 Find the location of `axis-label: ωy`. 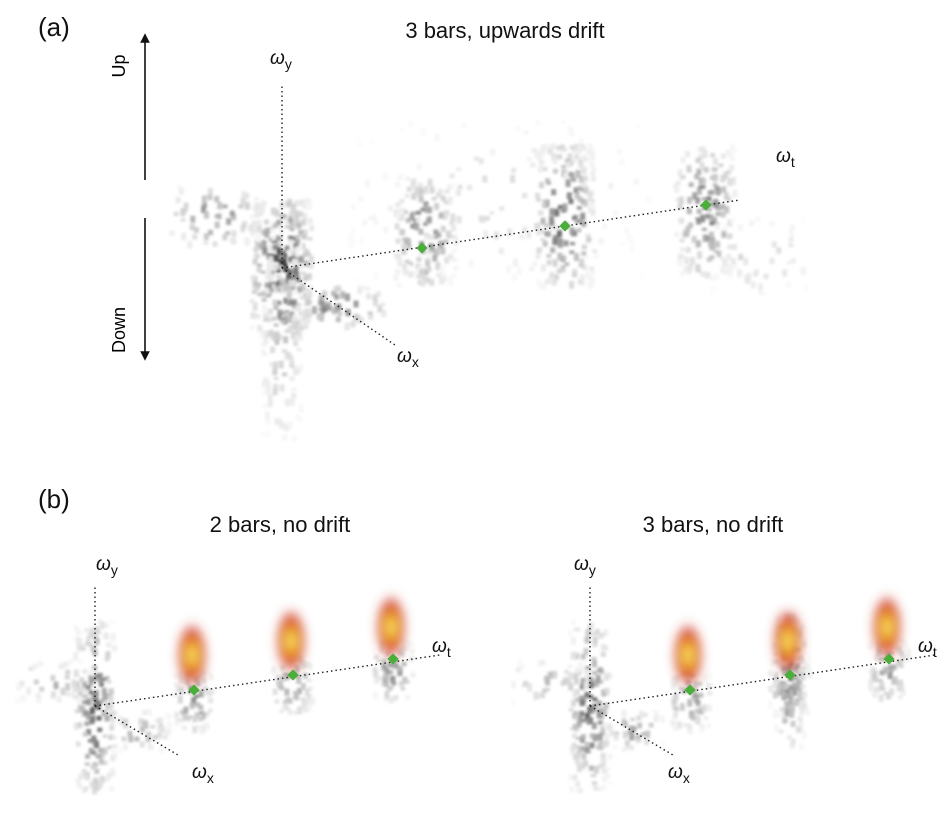

axis-label: ωy is located at coordinates (281, 60).